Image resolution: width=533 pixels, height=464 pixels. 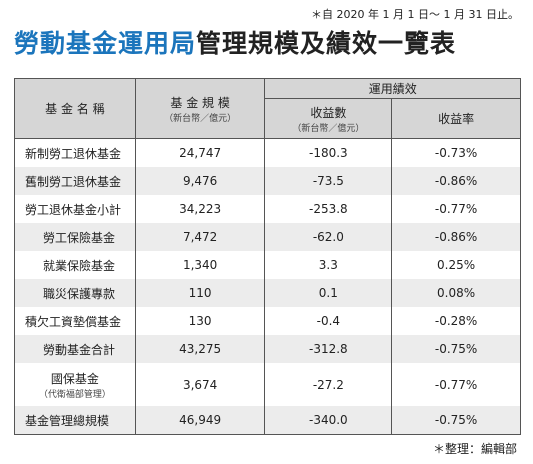 I want to click on table-row: 勞工保險基金 7,472 -62.0 -0.86%, so click(x=267, y=237).